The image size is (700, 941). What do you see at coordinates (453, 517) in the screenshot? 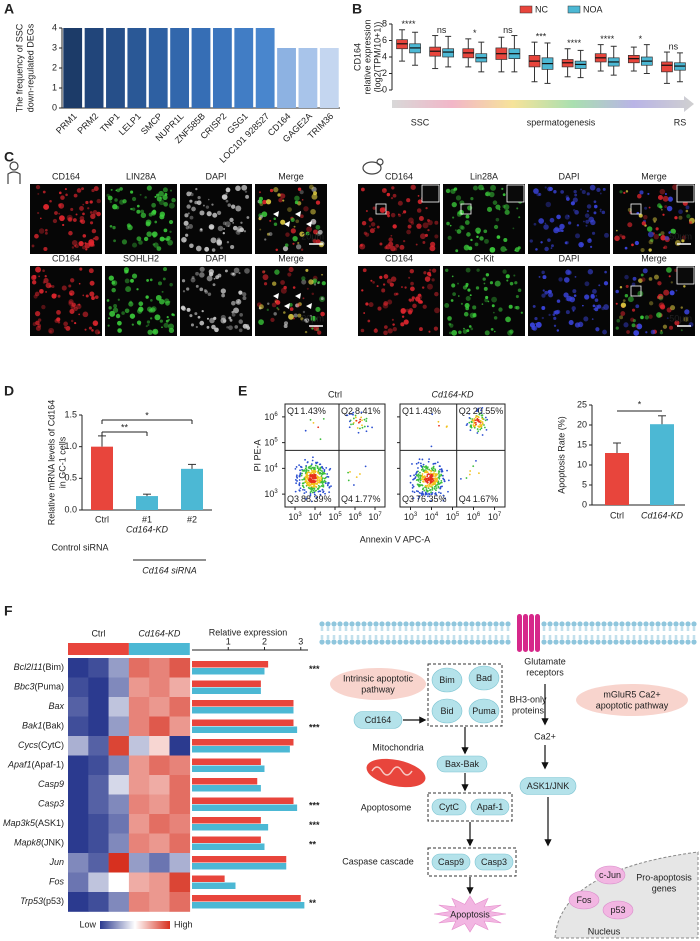
I see `x-tick-label: 105` at bounding box center [453, 517].